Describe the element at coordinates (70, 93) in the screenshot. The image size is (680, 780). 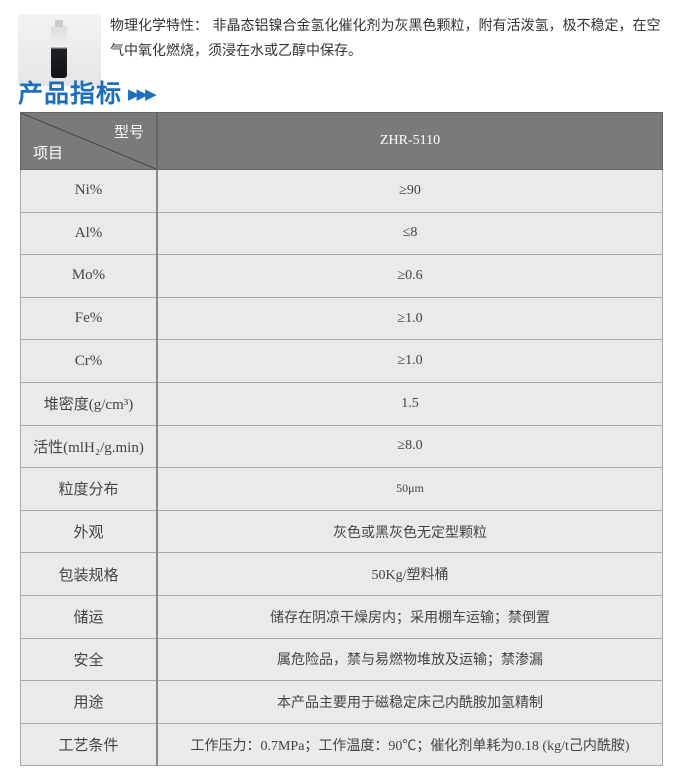
I see `section-title-text: 产品指标` at that location.